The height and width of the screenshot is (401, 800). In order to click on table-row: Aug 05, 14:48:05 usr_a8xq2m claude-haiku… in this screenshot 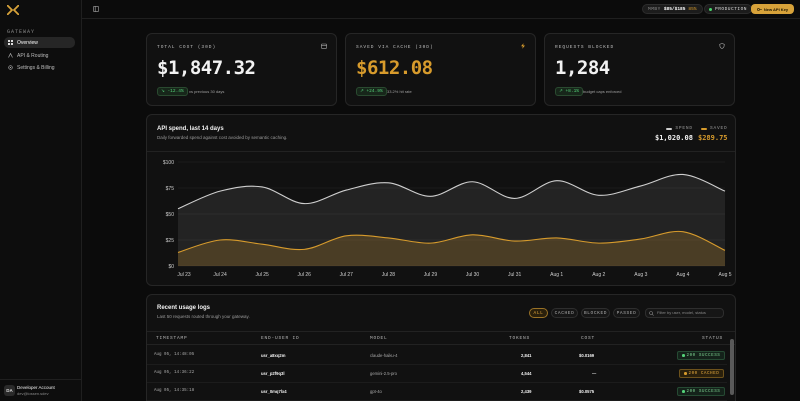, I will do `click(437, 356)`.